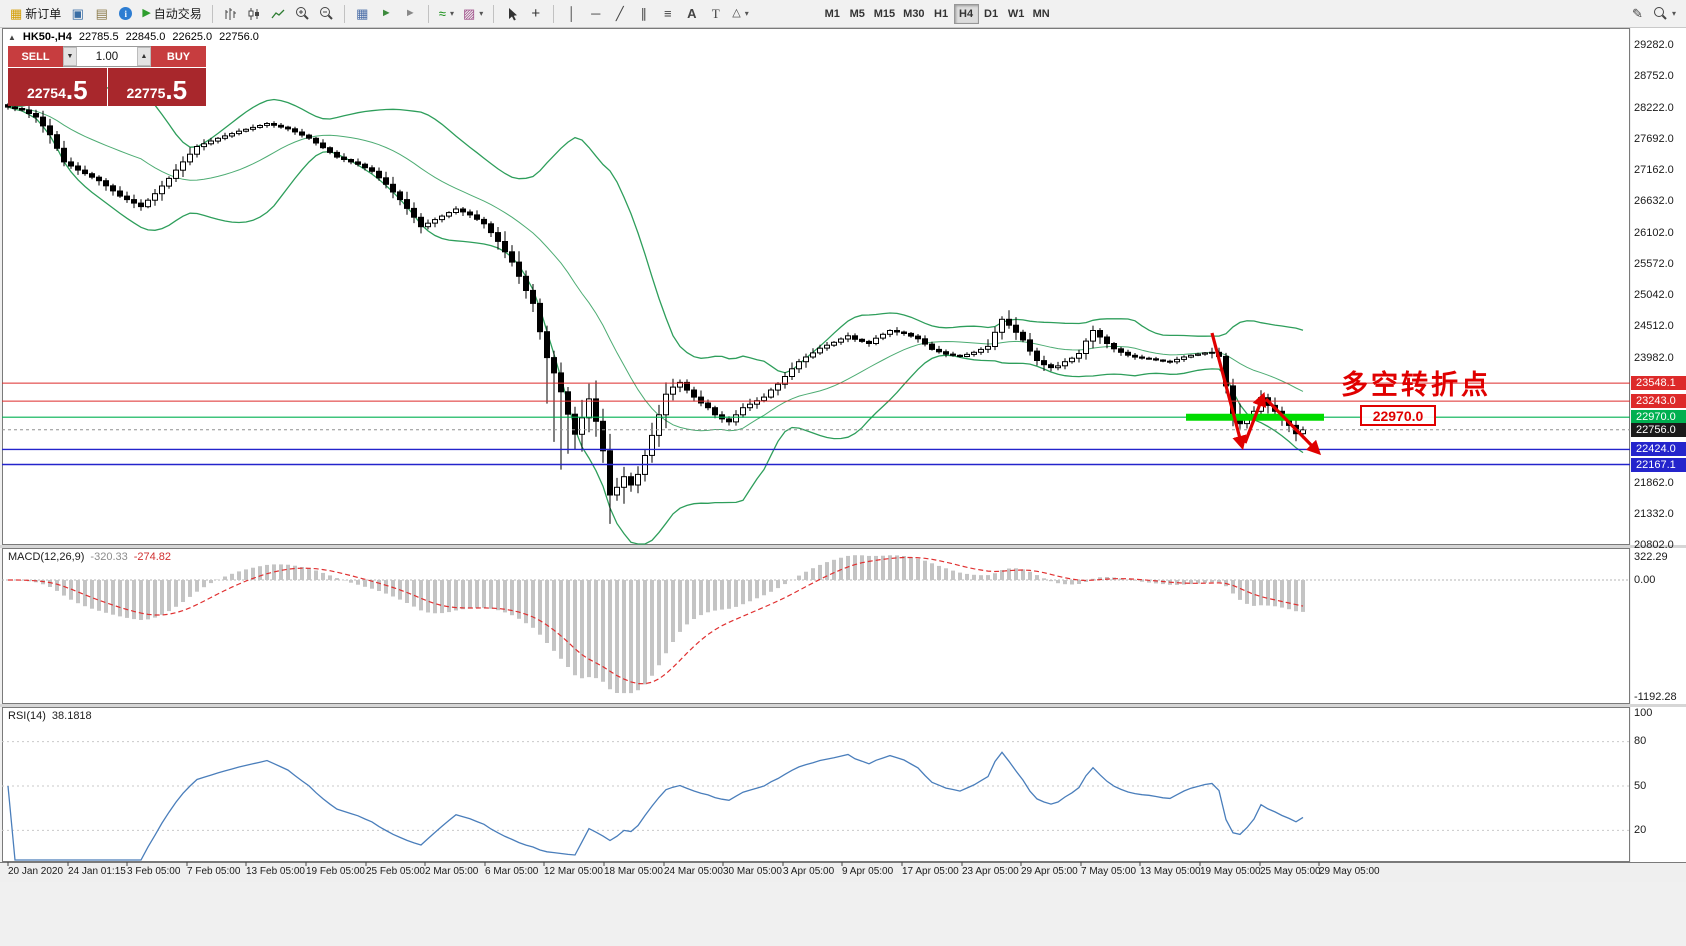 The width and height of the screenshot is (1686, 946). I want to click on new-order-button: ▦ 新订单, so click(35, 14).